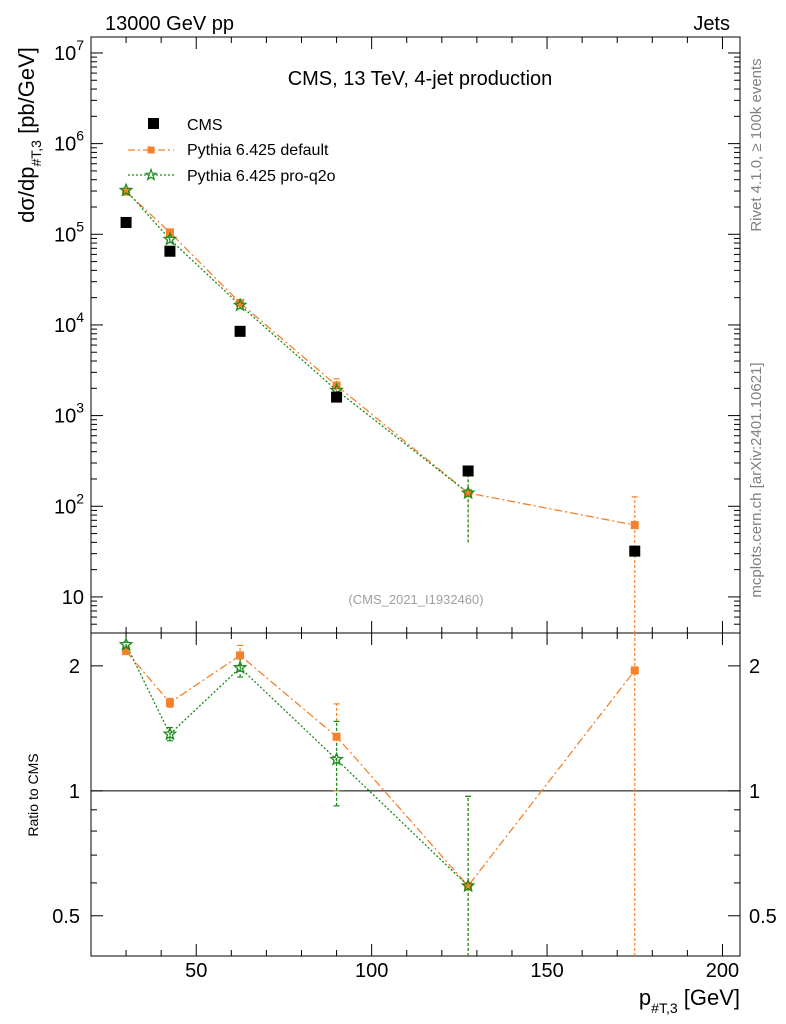  Describe the element at coordinates (80, 498) in the screenshot. I see `main-y-tick-exp: 2` at that location.